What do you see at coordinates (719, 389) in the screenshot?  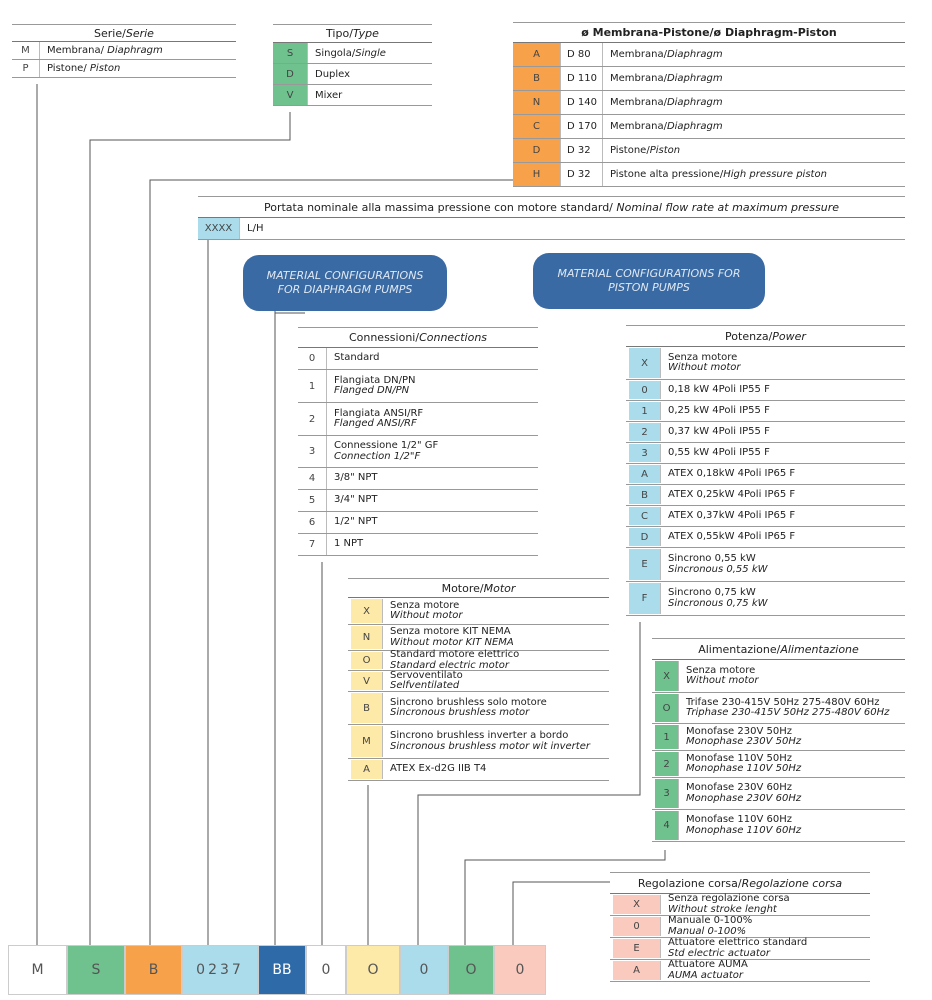 I see `description-it: 0,18 kW 4Poli IP55 F` at bounding box center [719, 389].